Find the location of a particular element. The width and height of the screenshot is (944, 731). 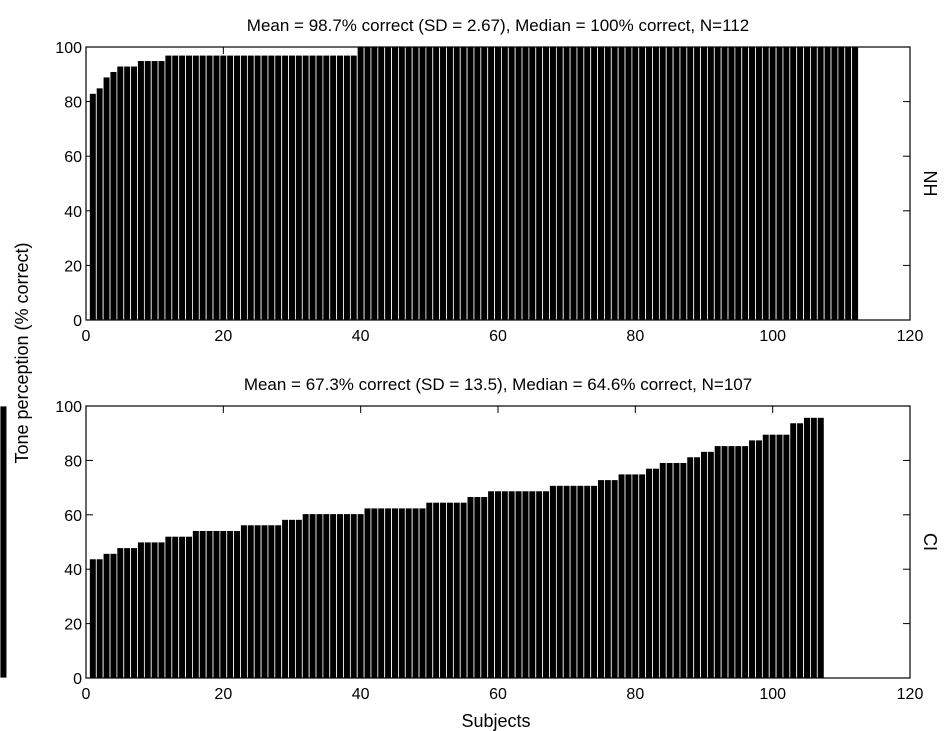

x-axis-label: Subjects is located at coordinates (495, 721).